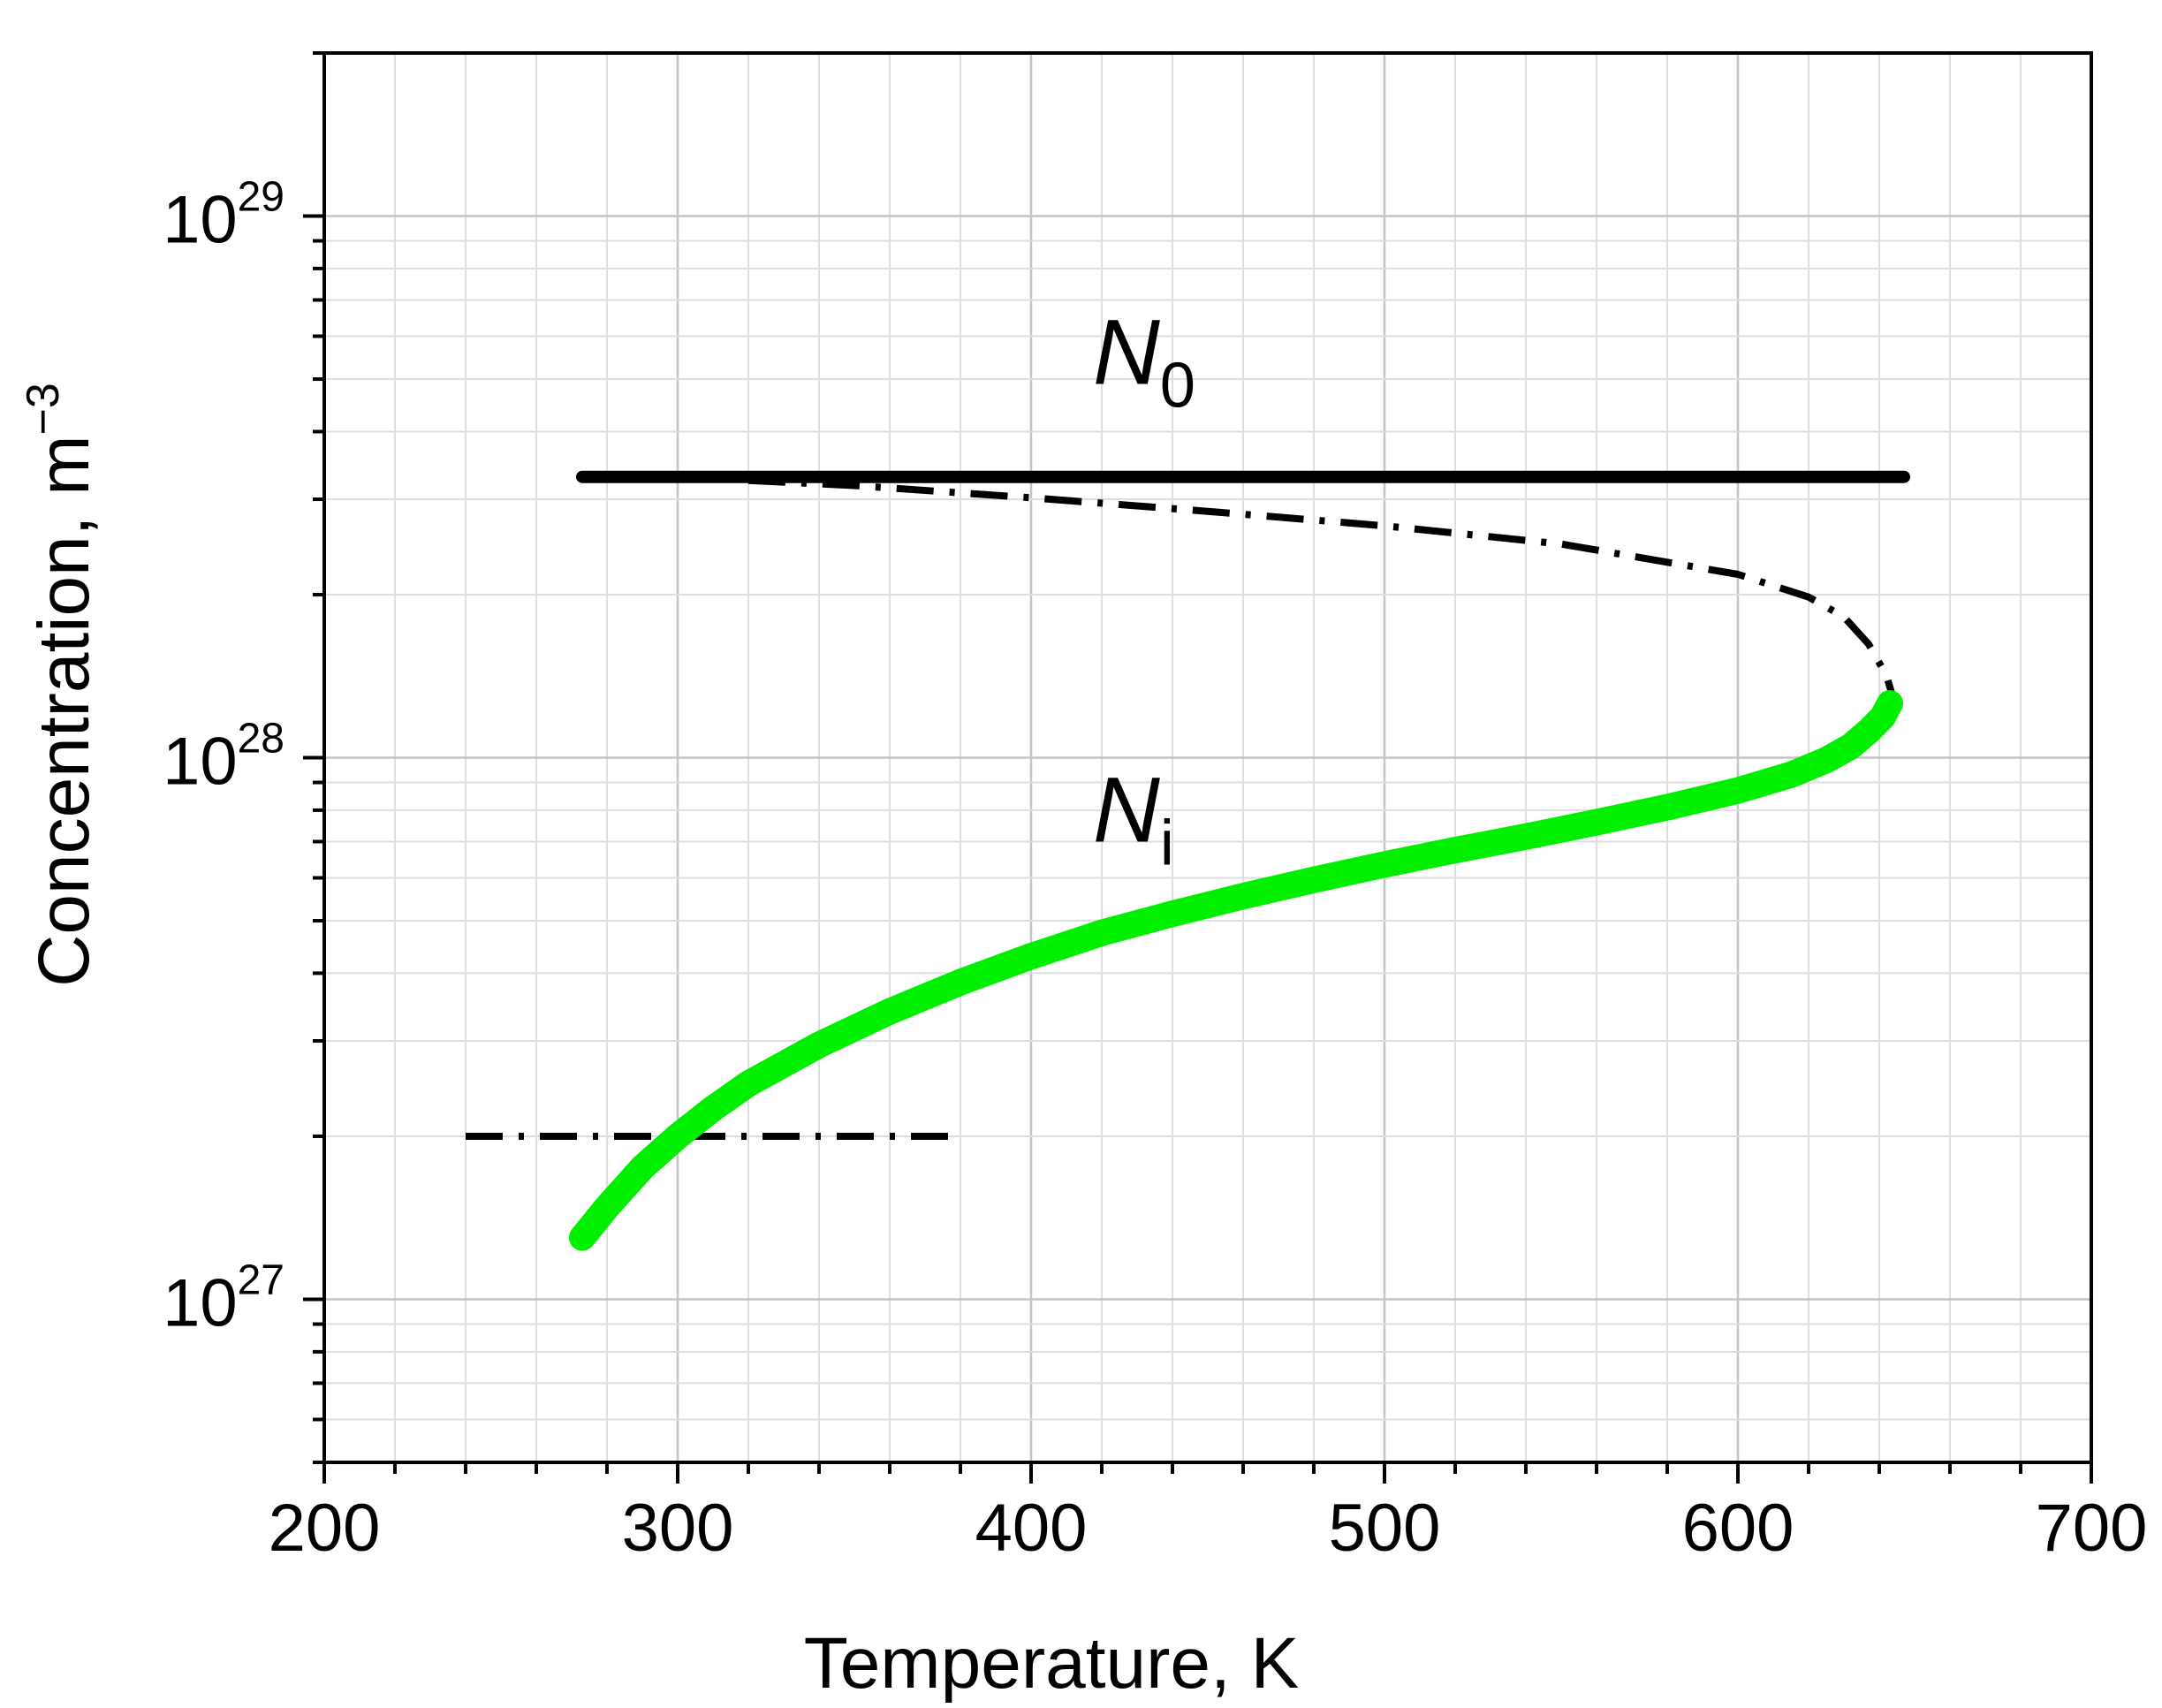 Image resolution: width=2162 pixels, height=1708 pixels. What do you see at coordinates (1738, 1528) in the screenshot?
I see `x-tick-label: 600` at bounding box center [1738, 1528].